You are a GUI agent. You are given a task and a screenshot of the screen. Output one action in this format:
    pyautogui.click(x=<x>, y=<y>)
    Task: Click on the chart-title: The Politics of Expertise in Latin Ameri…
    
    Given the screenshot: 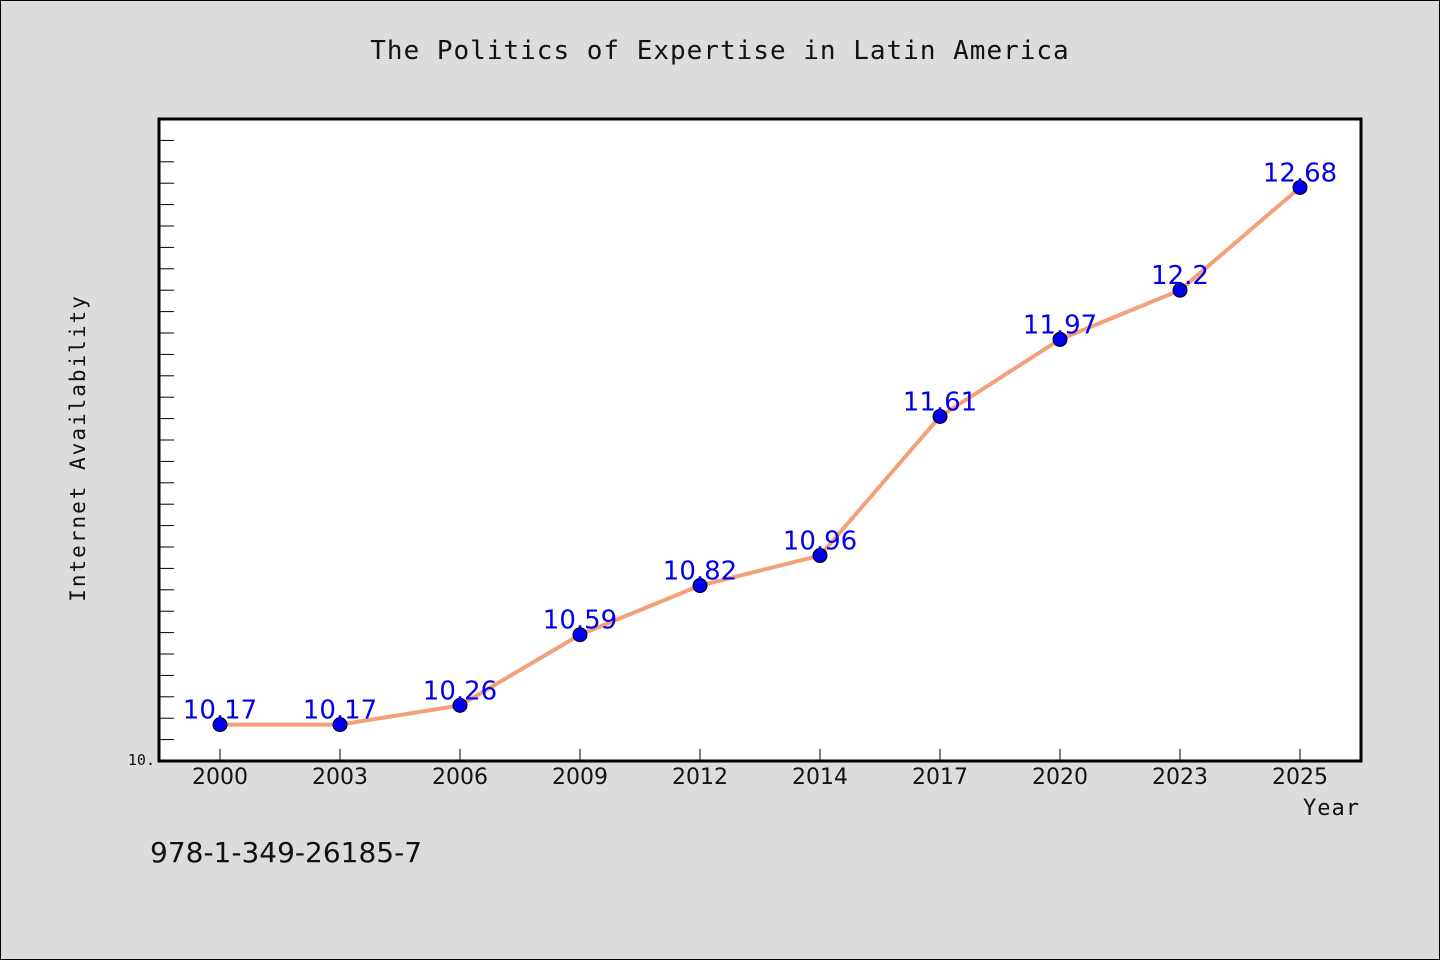 What is the action you would take?
    pyautogui.click(x=720, y=51)
    